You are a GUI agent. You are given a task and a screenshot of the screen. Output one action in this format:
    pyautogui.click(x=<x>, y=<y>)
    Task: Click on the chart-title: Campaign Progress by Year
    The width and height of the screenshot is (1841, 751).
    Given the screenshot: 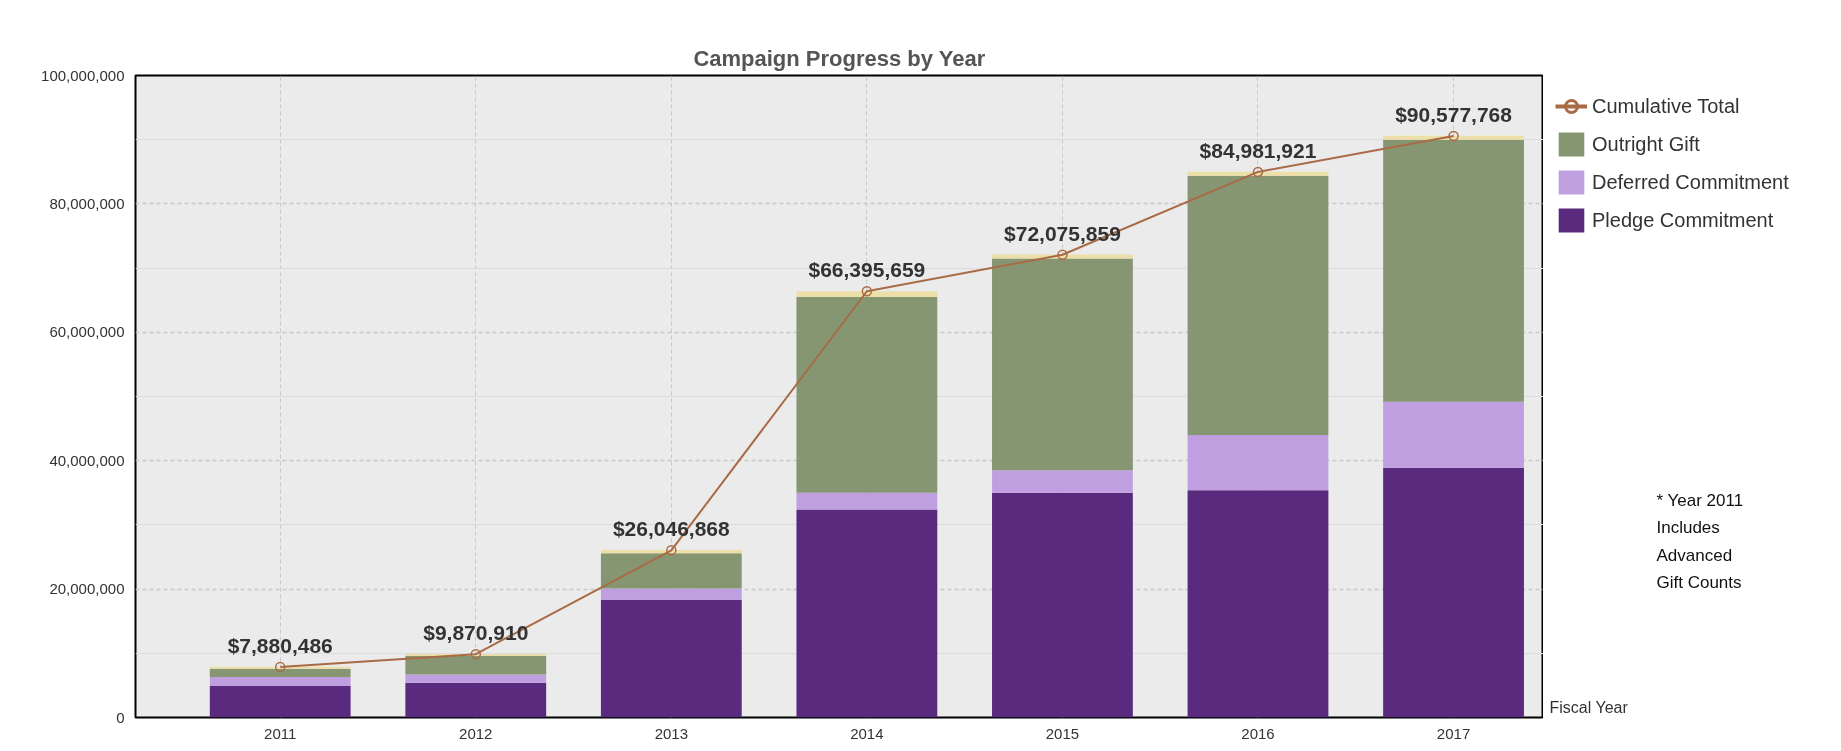 What is the action you would take?
    pyautogui.click(x=839, y=58)
    